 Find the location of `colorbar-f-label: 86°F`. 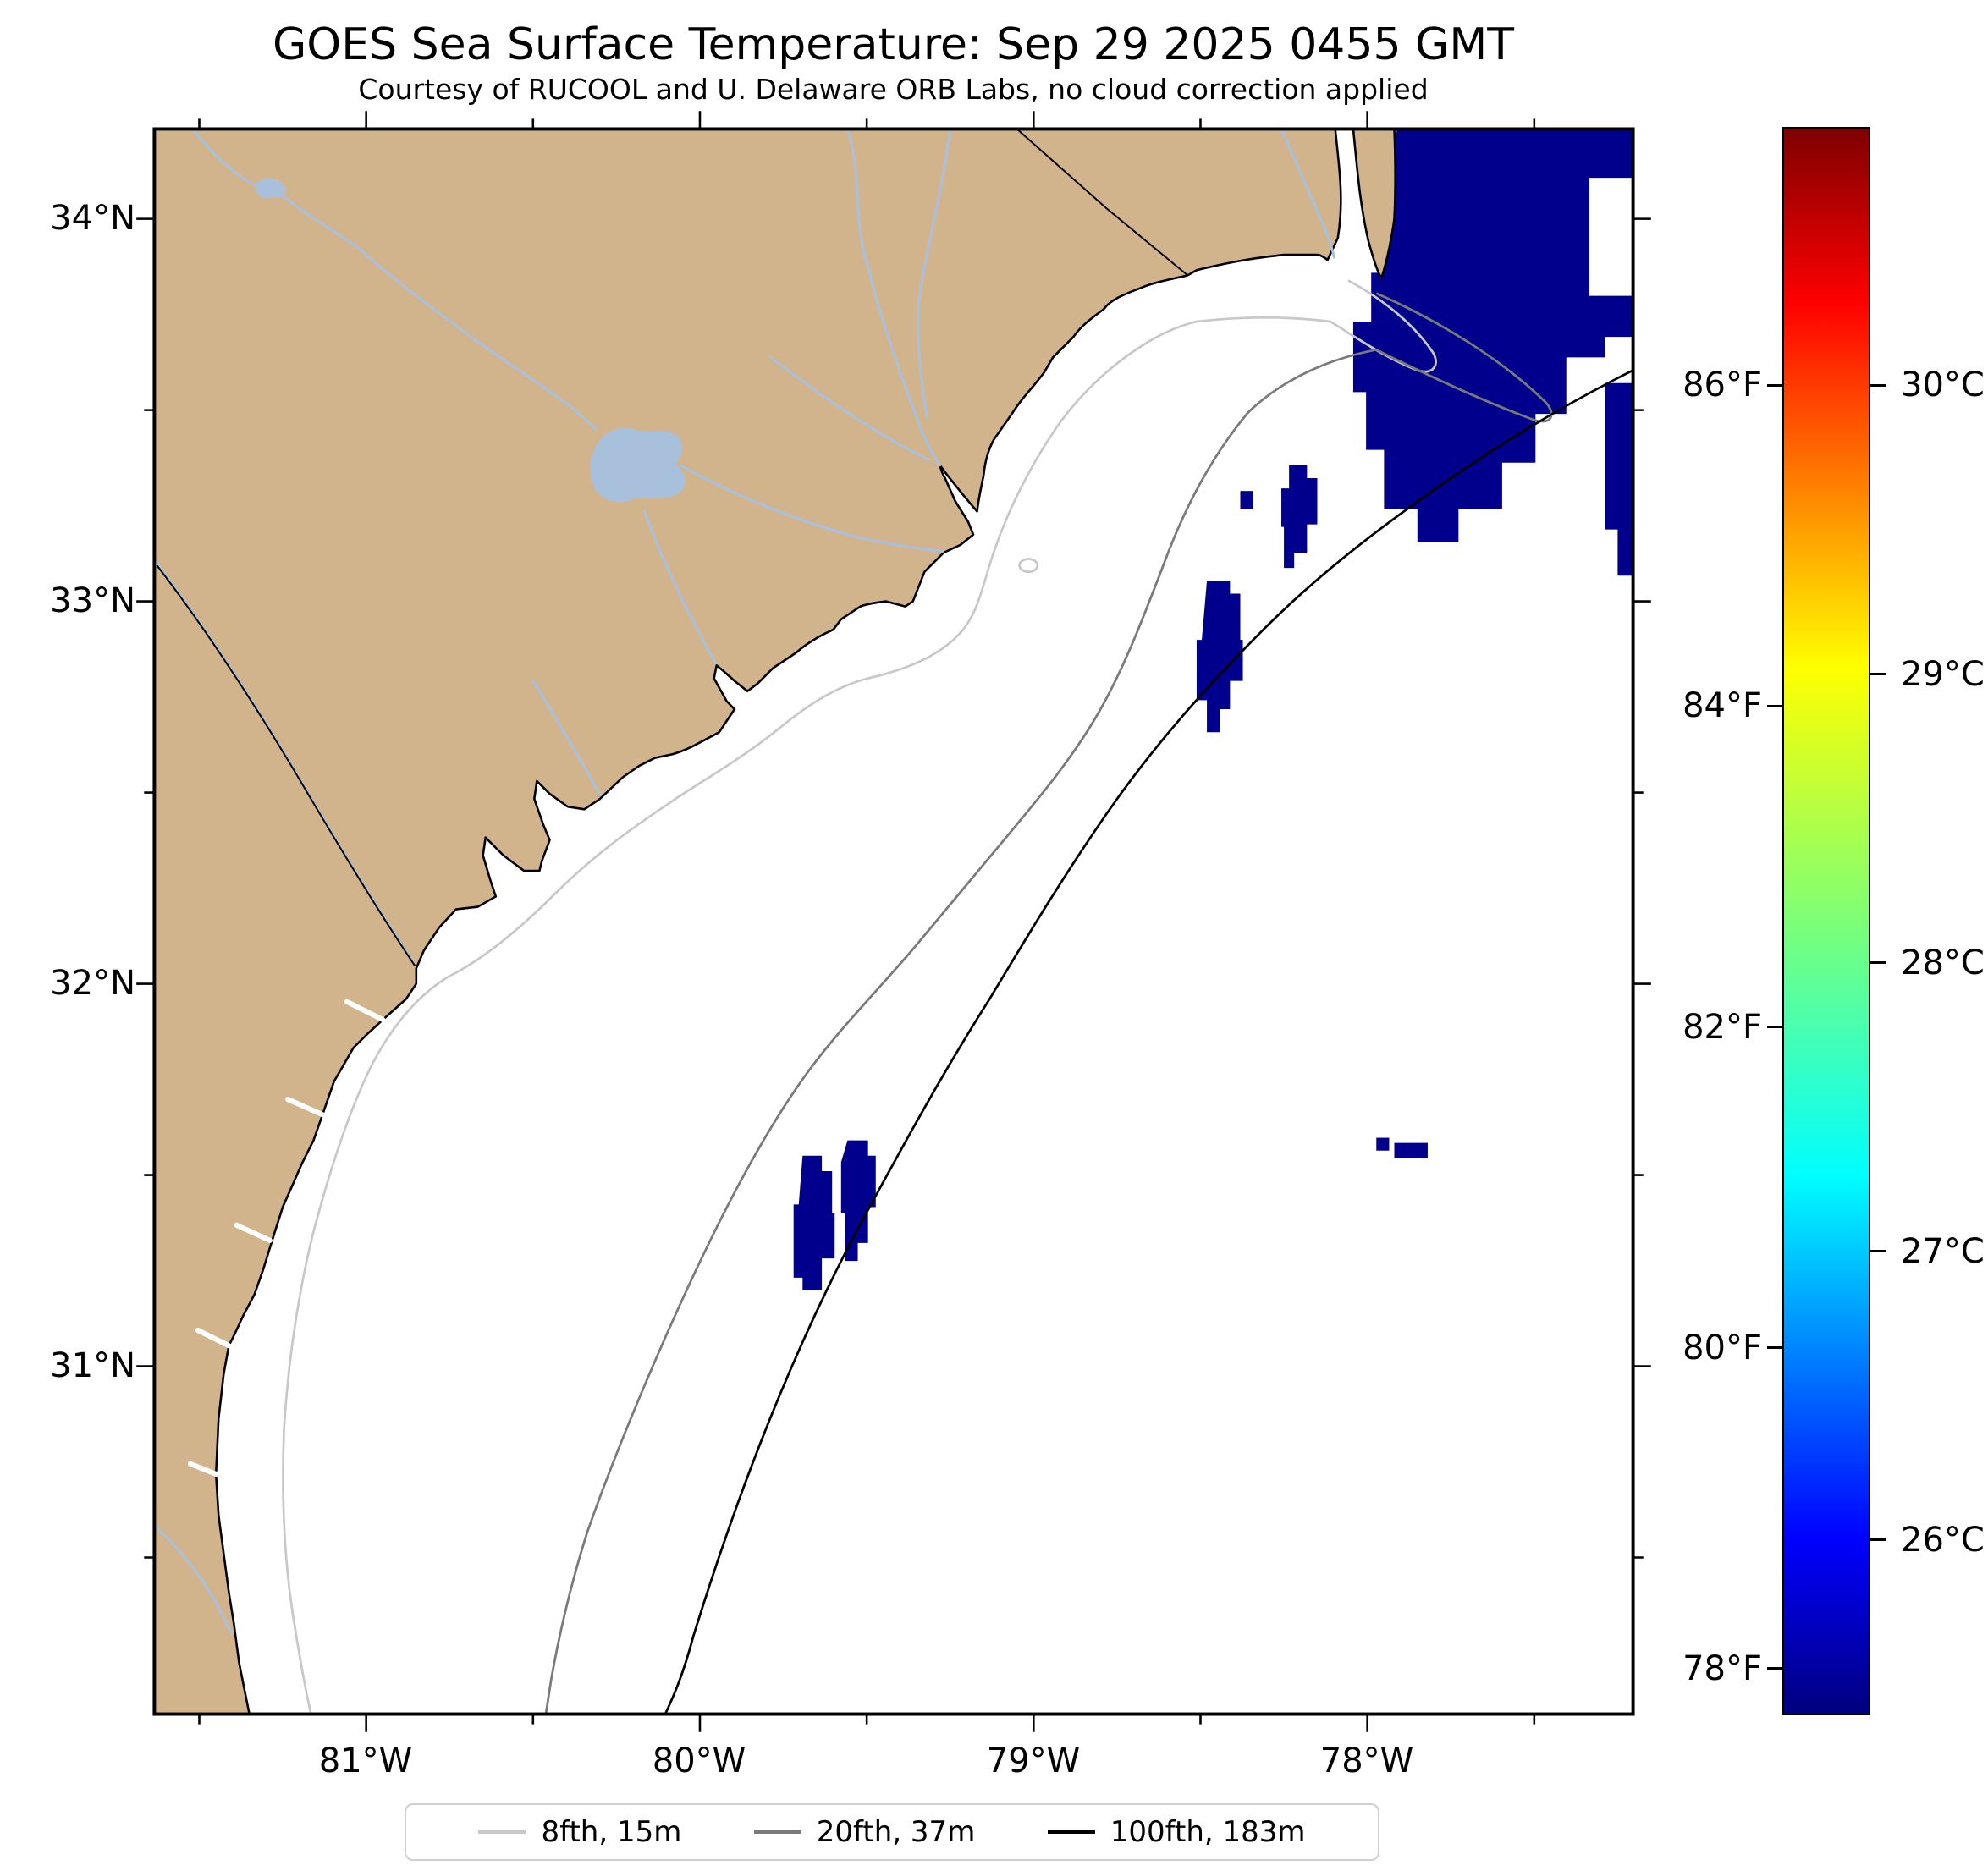

colorbar-f-label: 86°F is located at coordinates (1722, 385).